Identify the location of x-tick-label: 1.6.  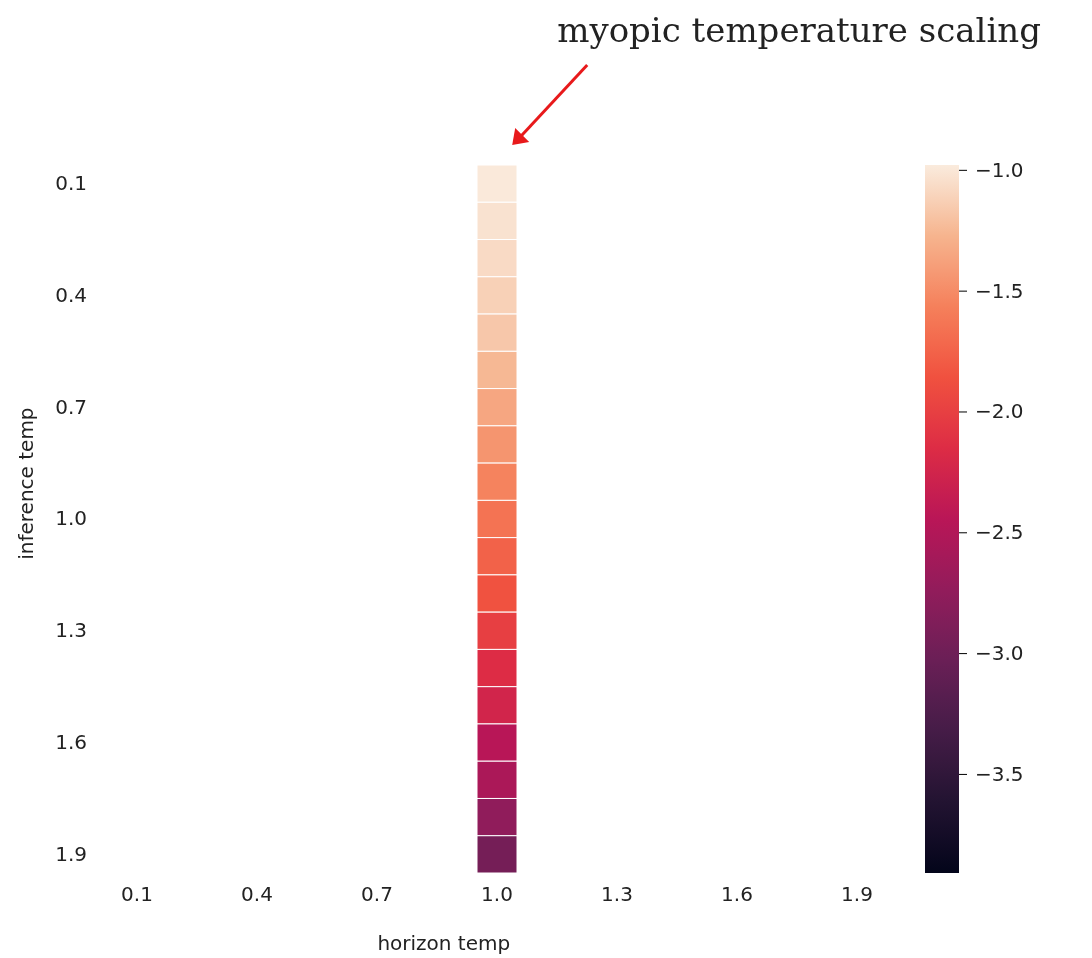
(737, 894).